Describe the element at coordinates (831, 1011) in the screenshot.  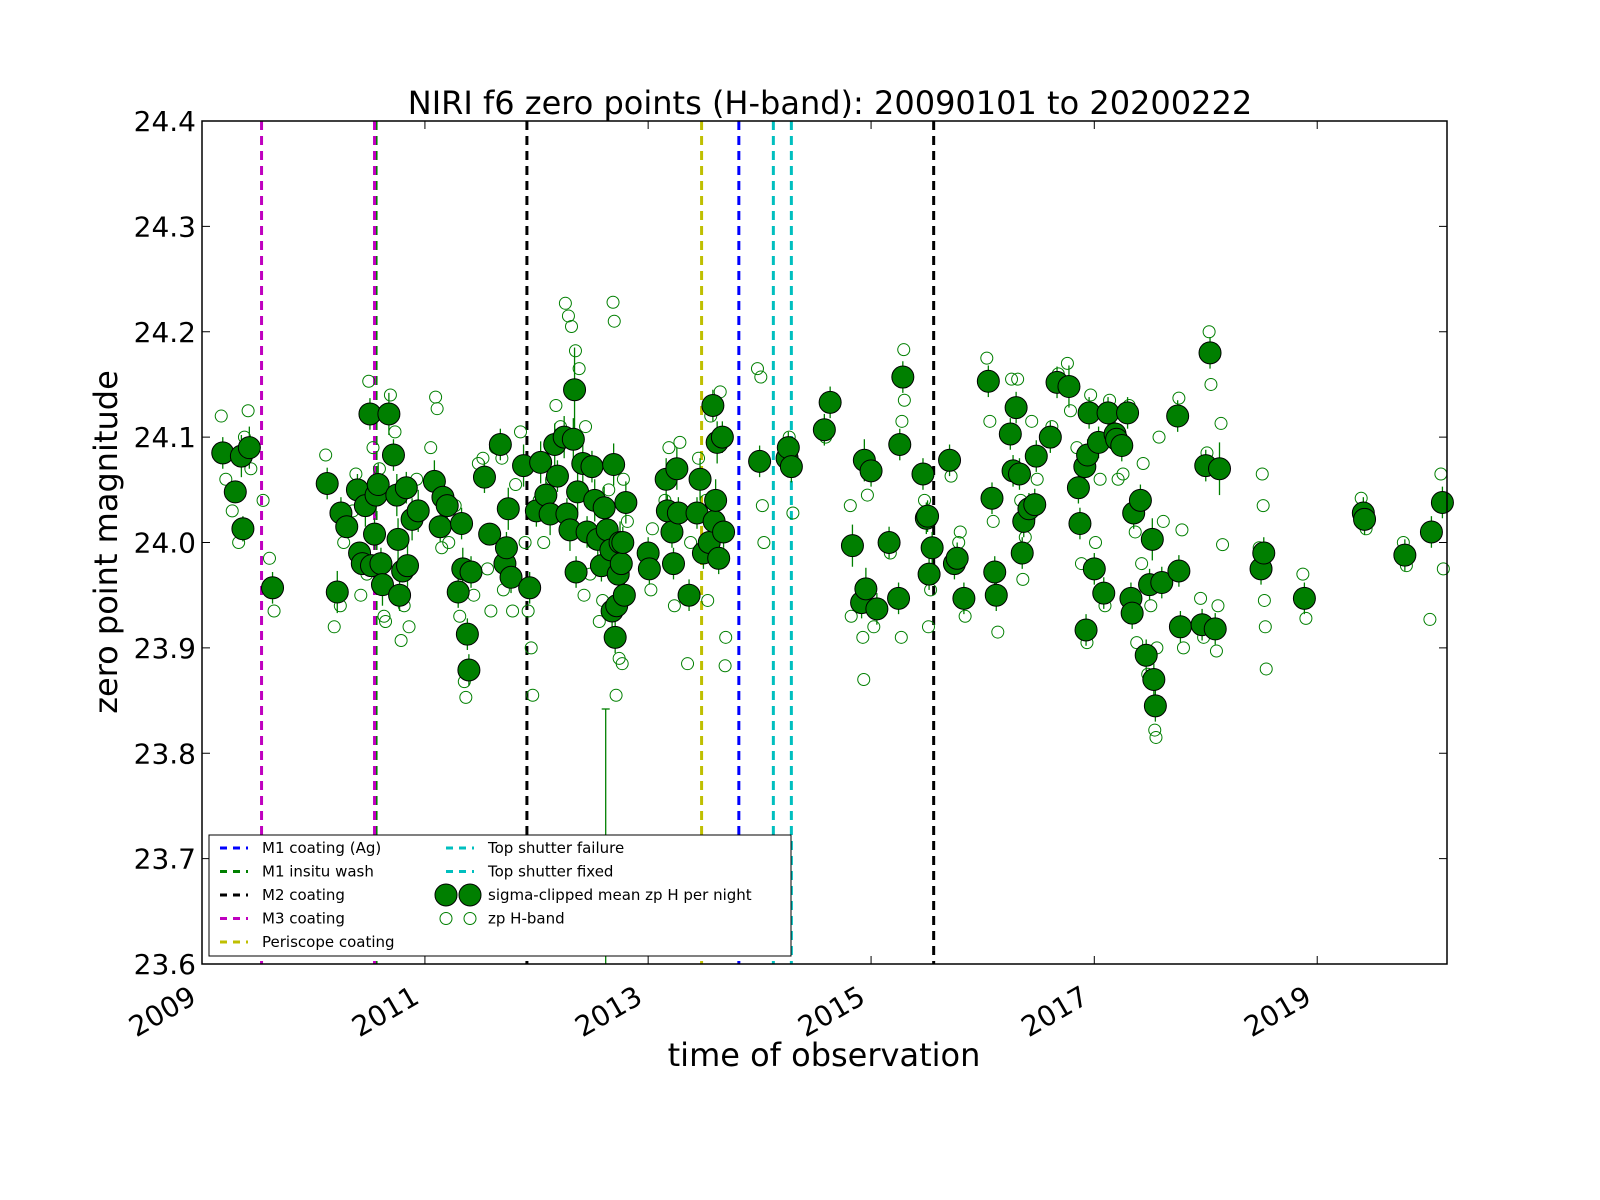
I see `x-tick-label: 2015` at that location.